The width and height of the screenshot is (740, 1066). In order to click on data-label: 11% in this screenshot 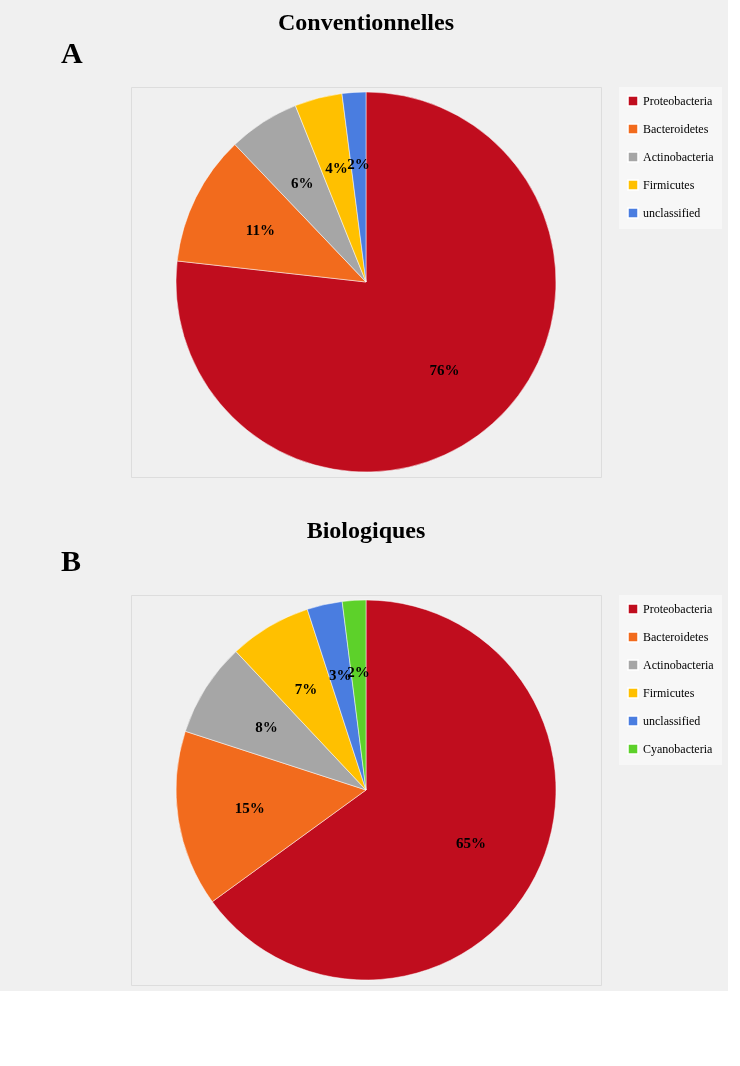, I will do `click(260, 229)`.